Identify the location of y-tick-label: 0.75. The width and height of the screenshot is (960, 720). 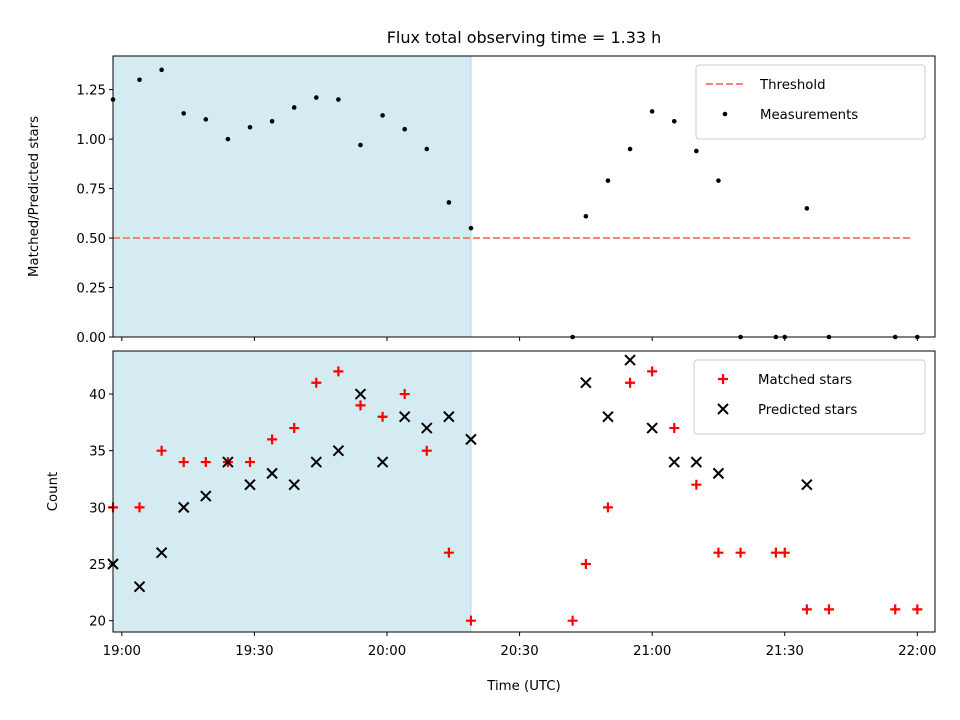
(91, 190).